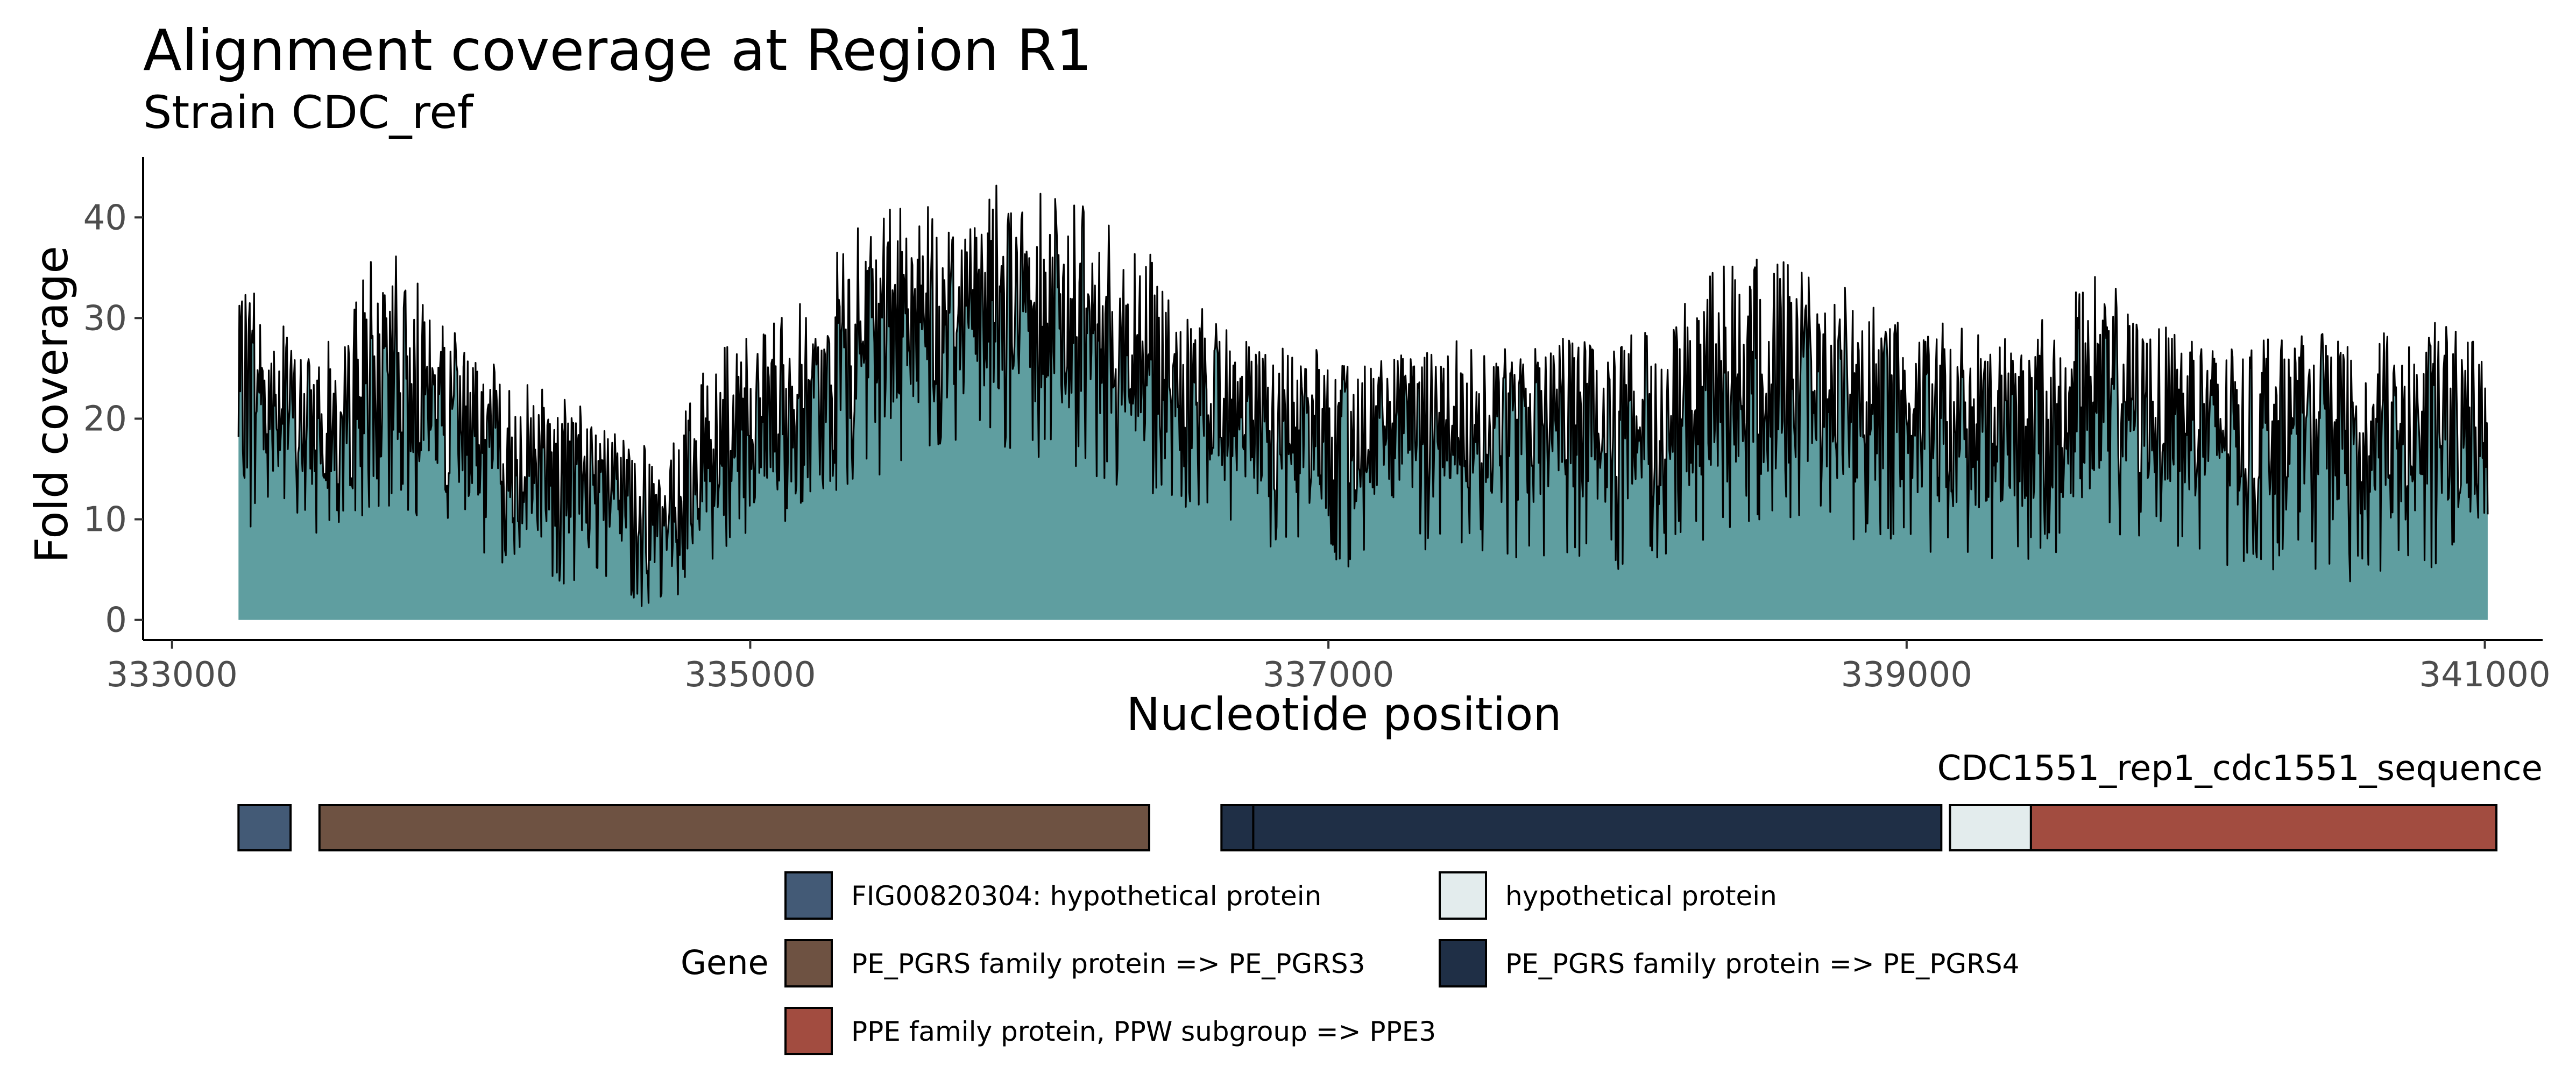 Image resolution: width=2576 pixels, height=1073 pixels. Describe the element at coordinates (1328, 675) in the screenshot. I see `x-tick-label: 337000` at that location.